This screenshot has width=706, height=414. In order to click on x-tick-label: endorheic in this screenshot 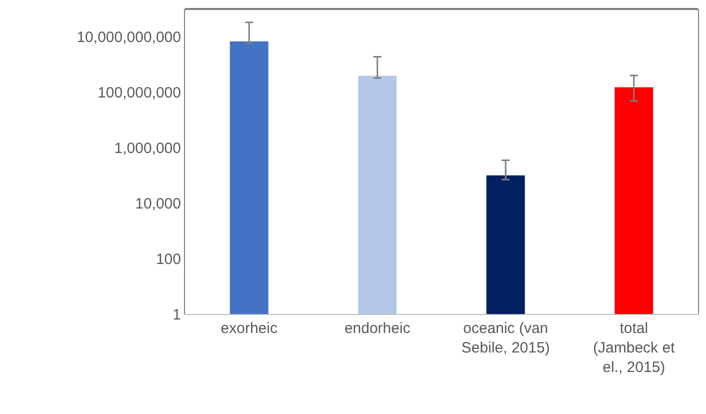, I will do `click(377, 328)`.